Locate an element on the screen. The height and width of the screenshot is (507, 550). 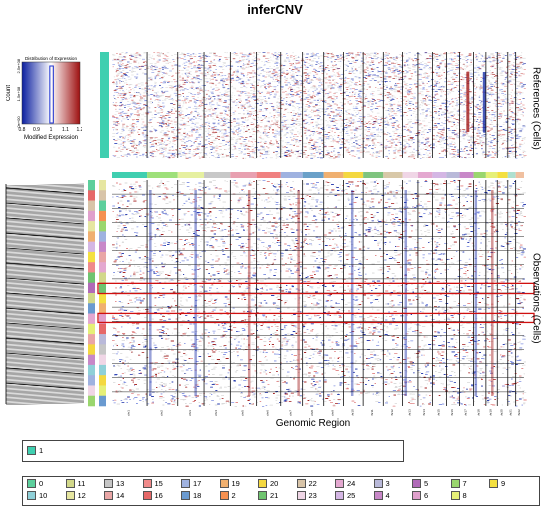
legend-label: 12 is located at coordinates (82, 495).